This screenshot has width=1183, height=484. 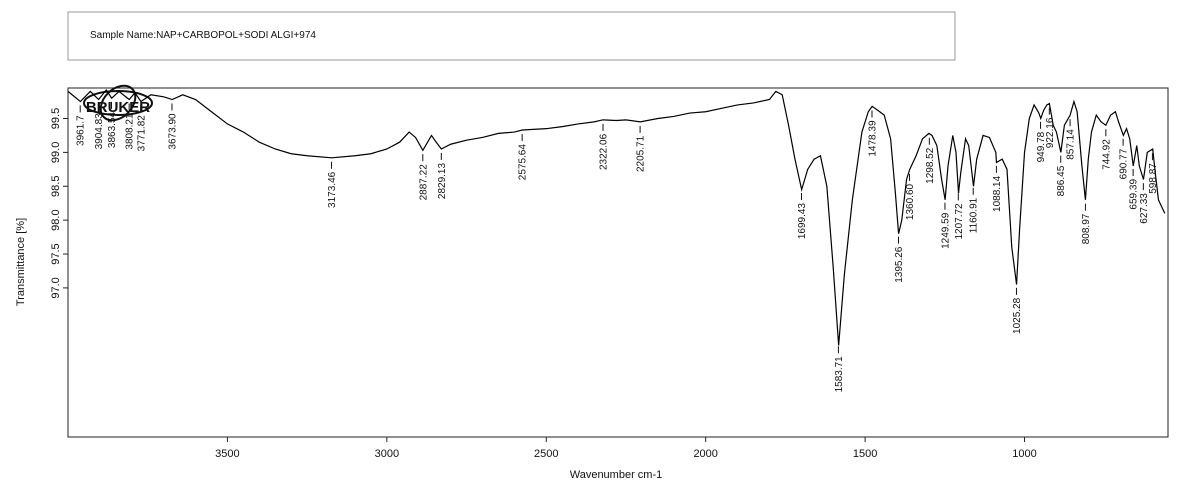 What do you see at coordinates (910, 202) in the screenshot?
I see `peak-label: 1360.60` at bounding box center [910, 202].